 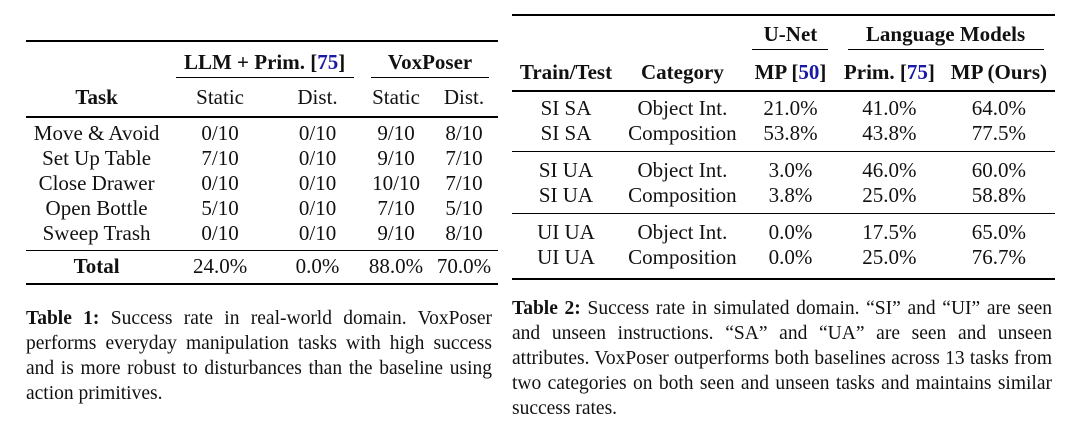 I want to click on t1-empty-header, so click(x=96, y=63).